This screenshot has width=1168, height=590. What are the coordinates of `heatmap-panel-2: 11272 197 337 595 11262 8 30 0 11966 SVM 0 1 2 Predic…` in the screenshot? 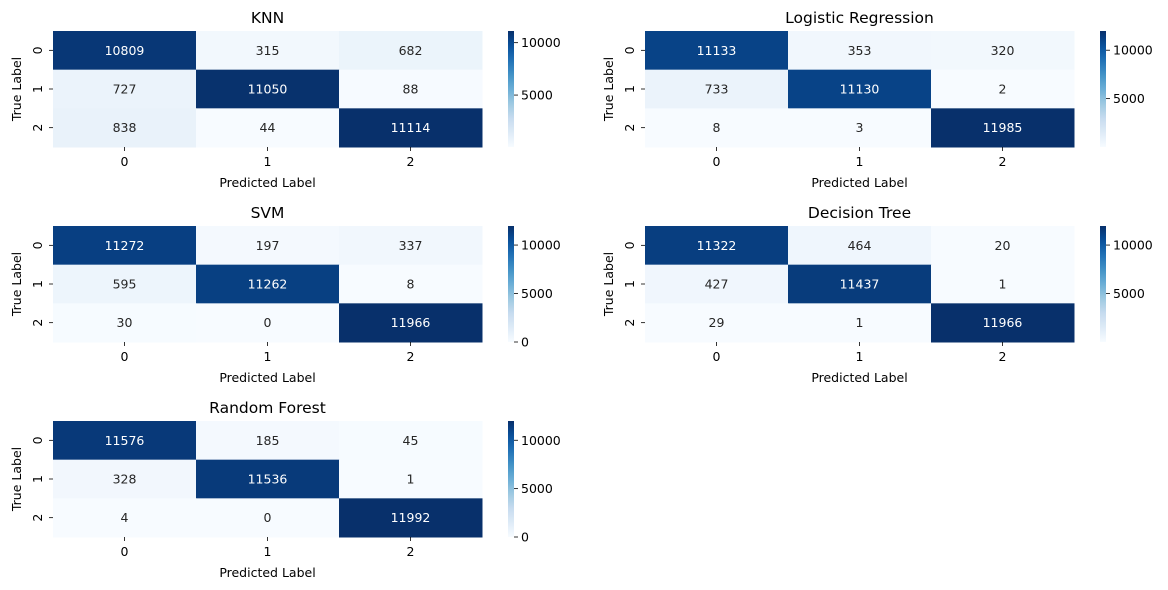 It's located at (285, 294).